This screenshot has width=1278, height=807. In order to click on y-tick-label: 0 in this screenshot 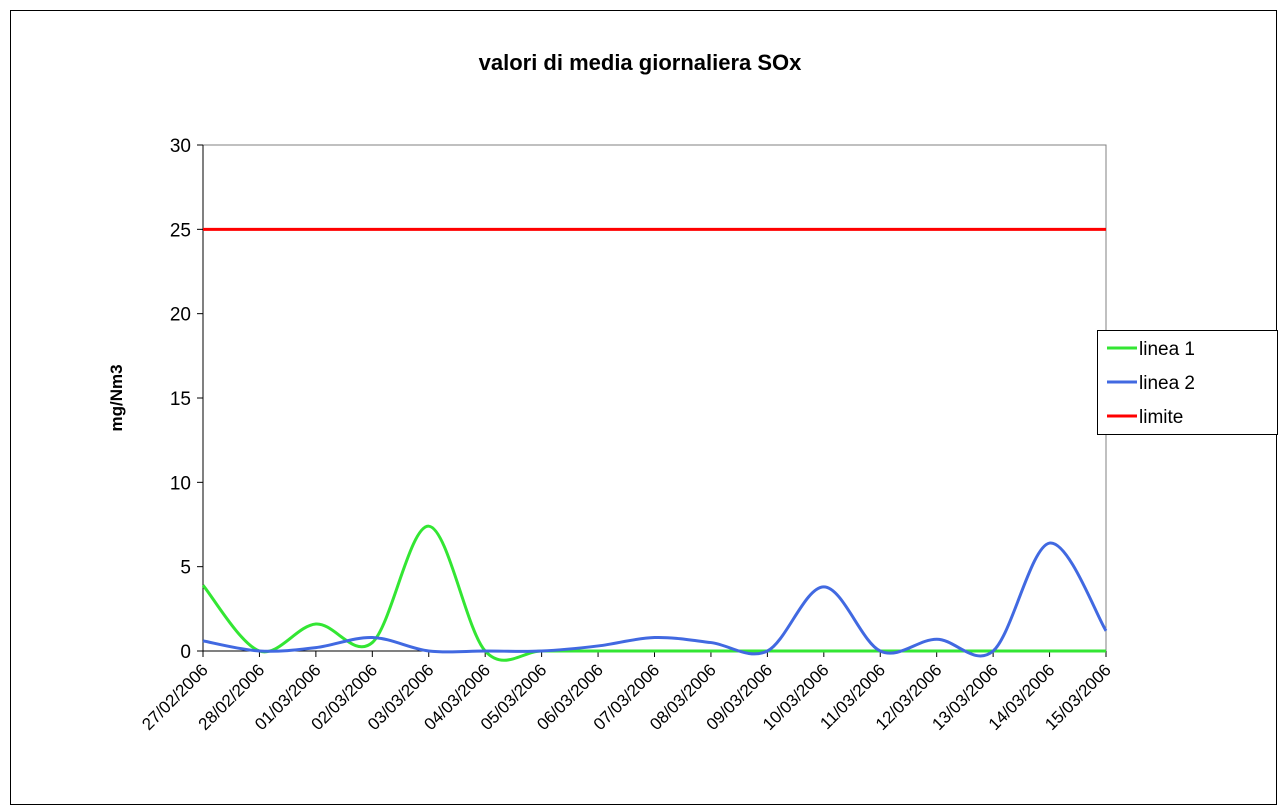, I will do `click(185, 652)`.